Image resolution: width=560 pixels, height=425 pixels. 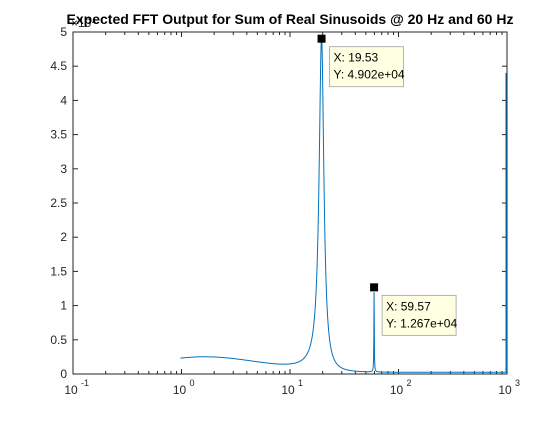 I want to click on x-tick-exponent: -1, so click(x=85, y=383).